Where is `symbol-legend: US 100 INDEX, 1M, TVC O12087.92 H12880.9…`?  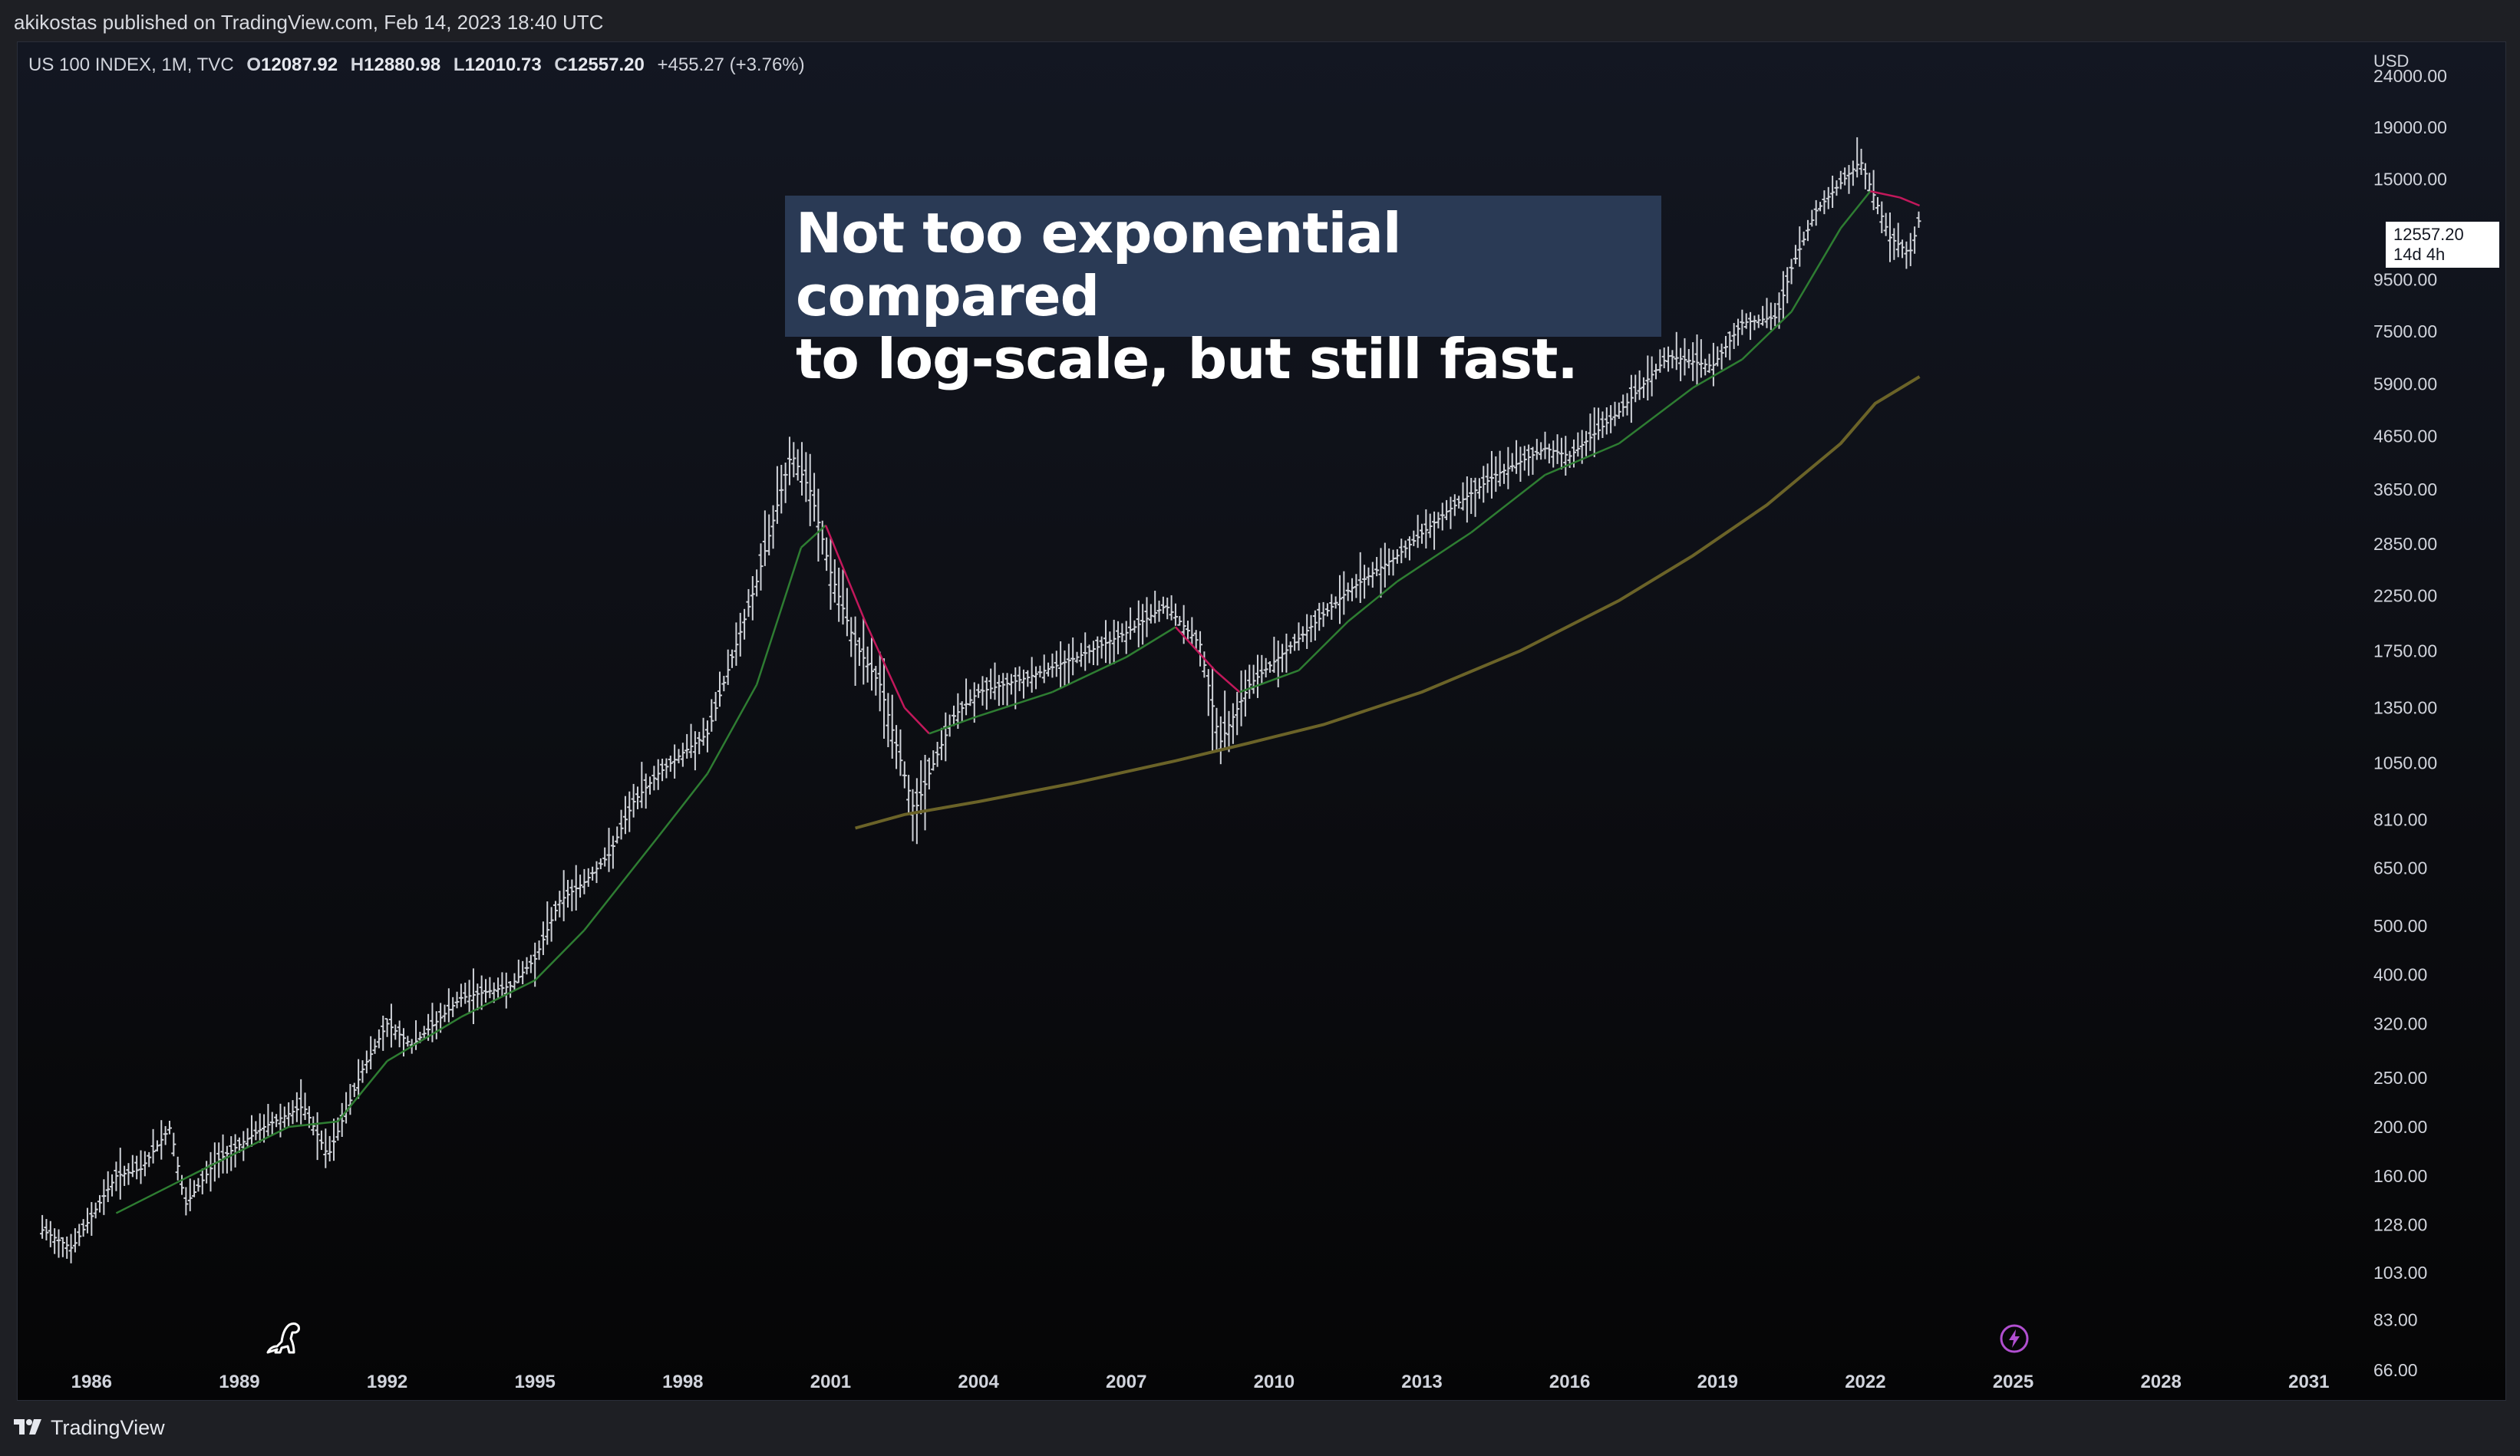
symbol-legend: US 100 INDEX, 1M, TVC O12087.92 H12880.9… is located at coordinates (420, 65).